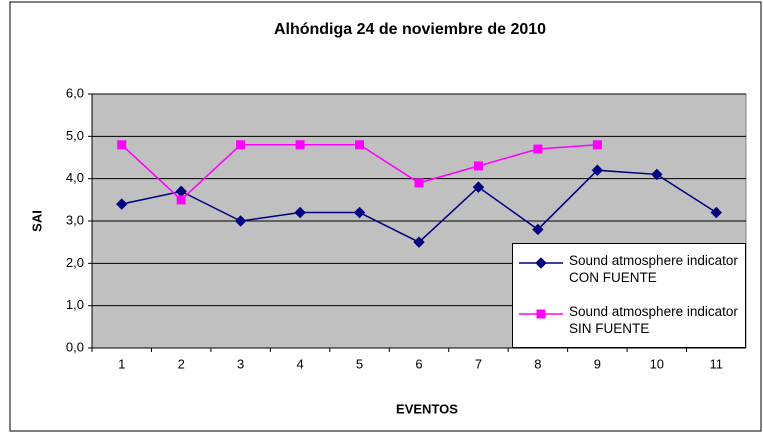  What do you see at coordinates (537, 363) in the screenshot?
I see `x-tick-label: 8` at bounding box center [537, 363].